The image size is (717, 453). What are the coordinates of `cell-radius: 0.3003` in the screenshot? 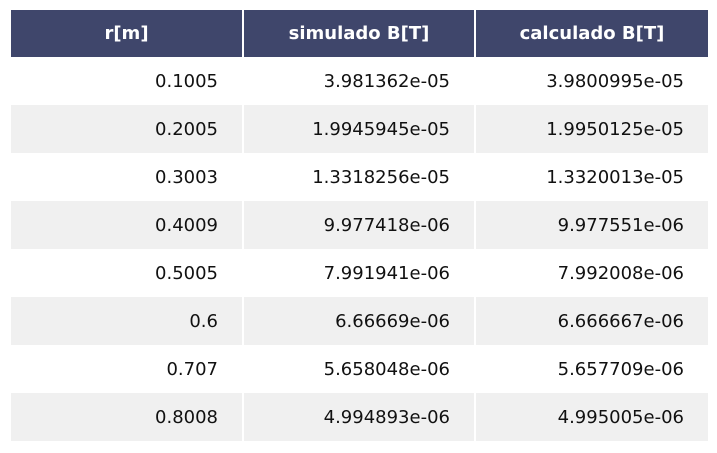 It's located at (127, 177).